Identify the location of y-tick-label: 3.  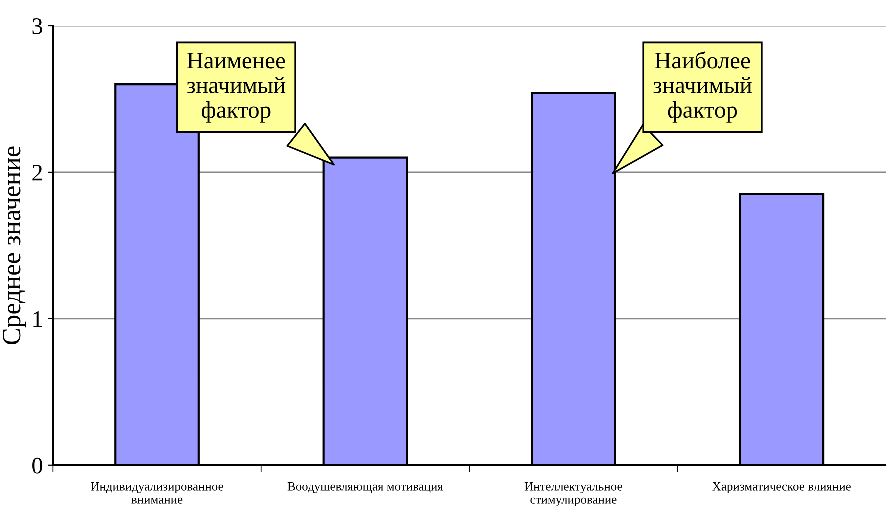
(37, 26).